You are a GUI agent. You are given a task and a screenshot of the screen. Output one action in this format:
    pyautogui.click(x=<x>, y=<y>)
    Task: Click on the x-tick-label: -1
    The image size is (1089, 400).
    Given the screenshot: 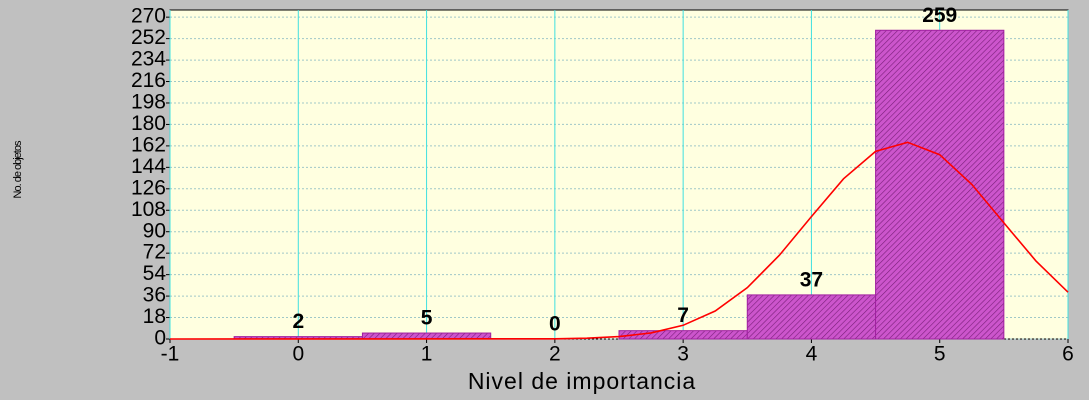 What is the action you would take?
    pyautogui.click(x=170, y=354)
    